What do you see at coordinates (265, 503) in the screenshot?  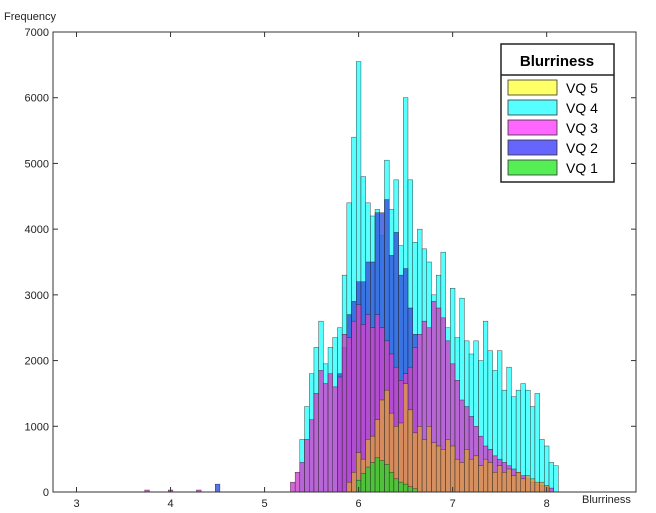 I see `x-tick-label: 5` at bounding box center [265, 503].